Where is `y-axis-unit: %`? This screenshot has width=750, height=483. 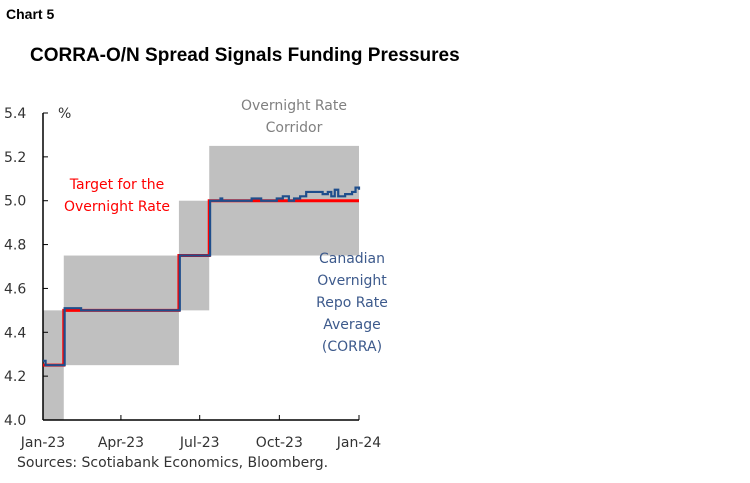 y-axis-unit: % is located at coordinates (64, 114).